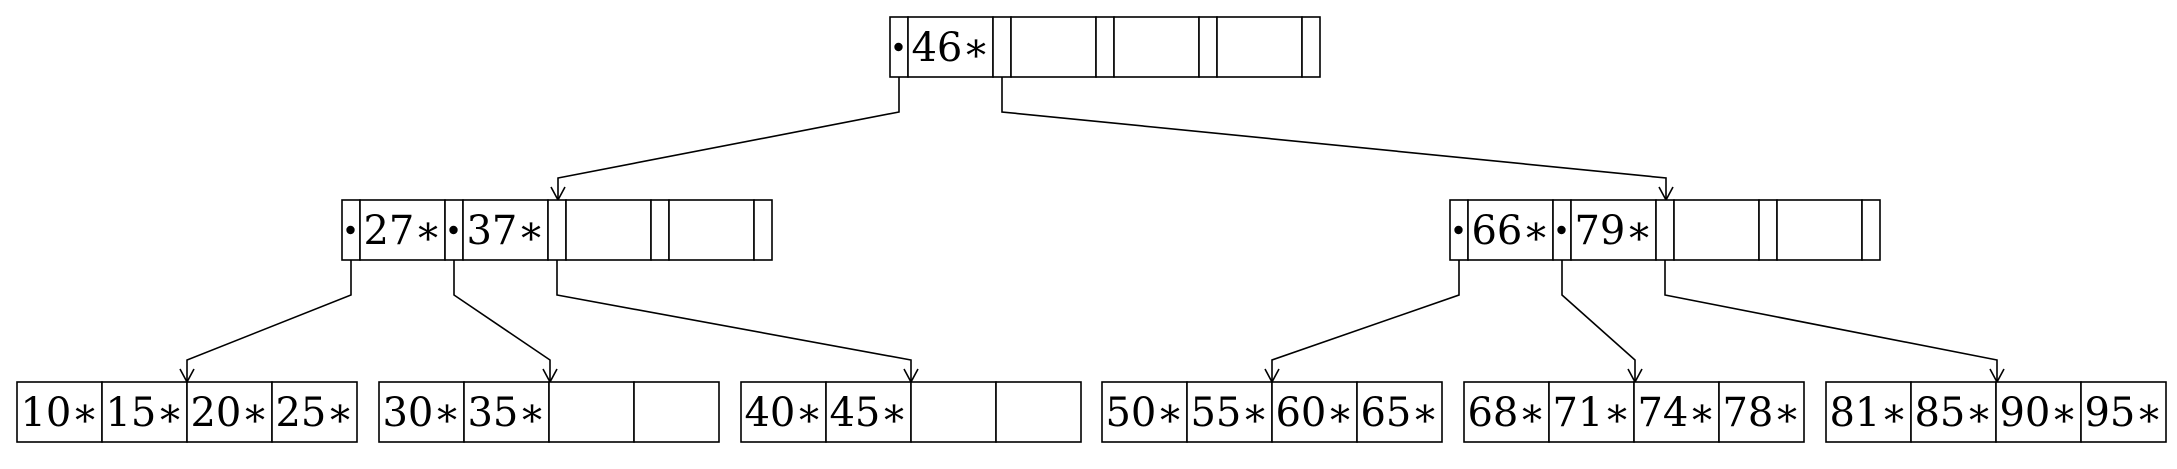 This screenshot has height=469, width=2177. I want to click on leaf-node-1: 10∗ 15∗ 20∗ 25∗, so click(187, 412).